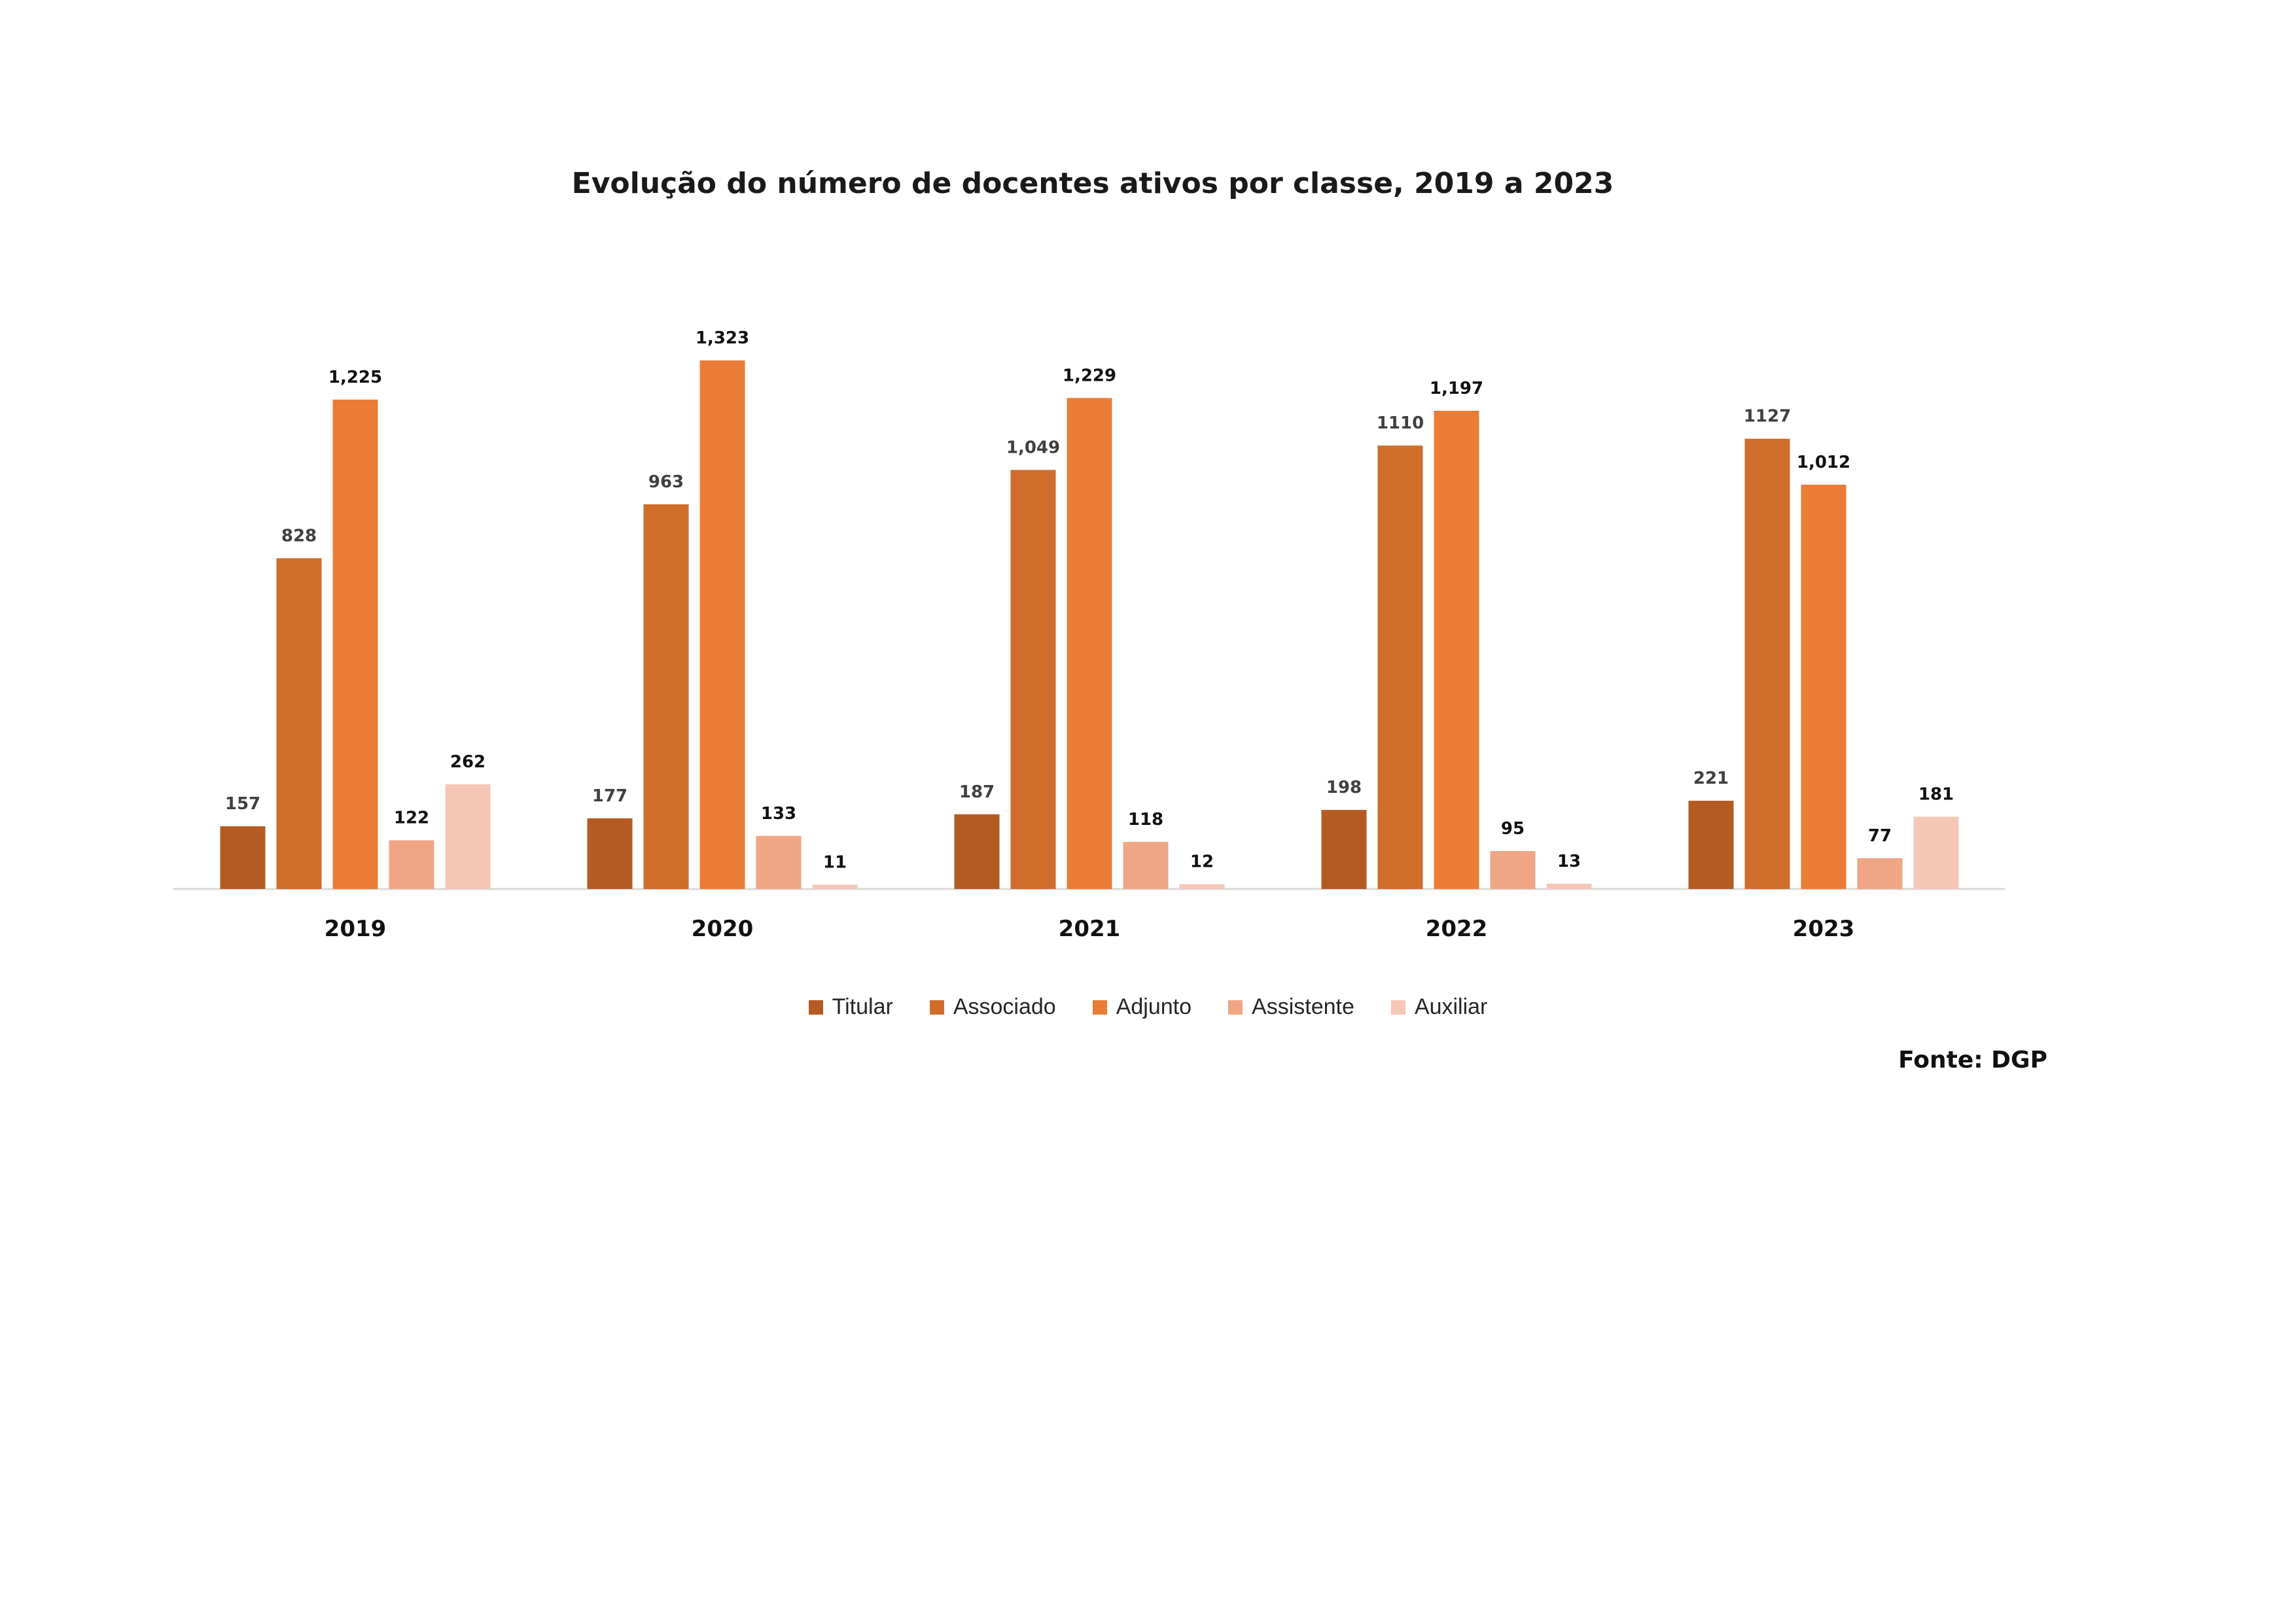  What do you see at coordinates (779, 862) in the screenshot?
I see `bar-assistente-2020` at bounding box center [779, 862].